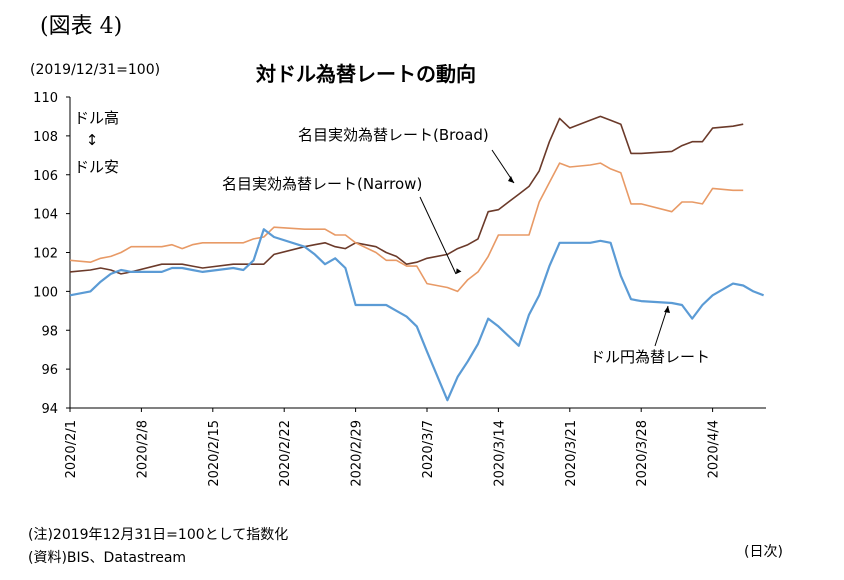  What do you see at coordinates (285, 453) in the screenshot?
I see `x-tick-label: 2020/2/22` at bounding box center [285, 453].